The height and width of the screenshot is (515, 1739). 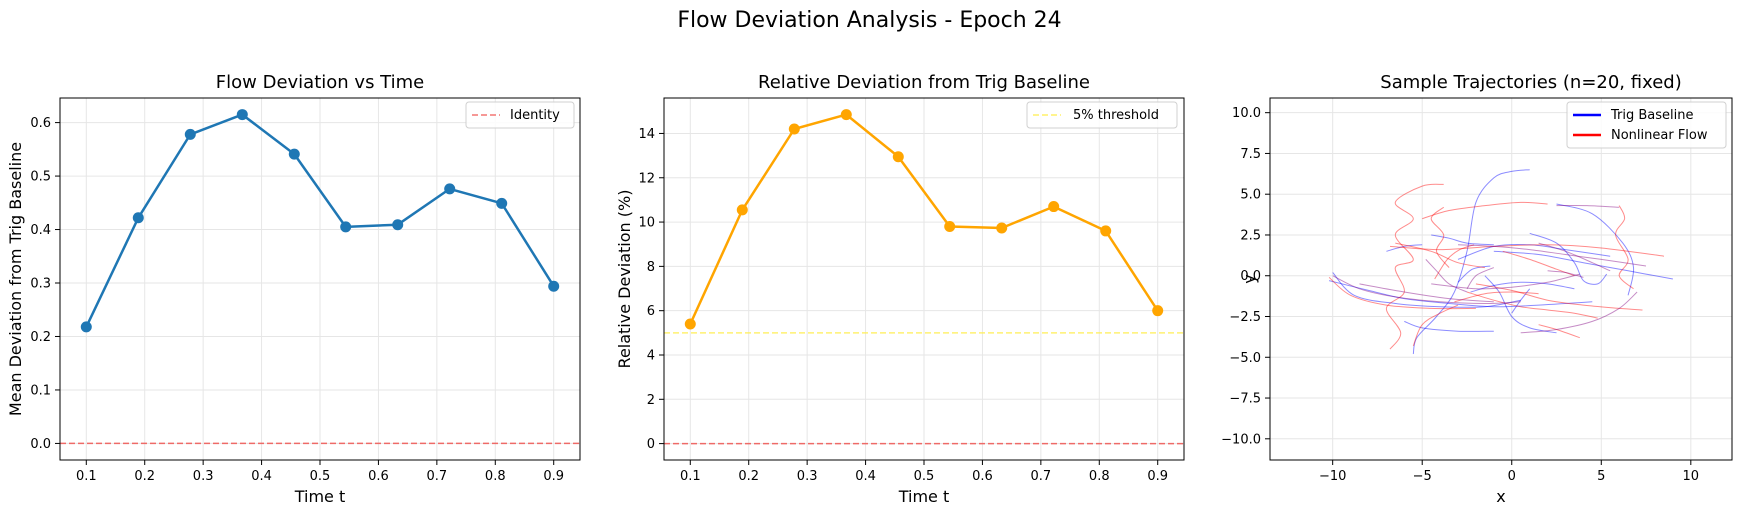 I want to click on panel-1-xticks: 0.1 0.2 0.3 0.4 0.5 0.6 0.7 0.8 0.9, so click(x=320, y=472).